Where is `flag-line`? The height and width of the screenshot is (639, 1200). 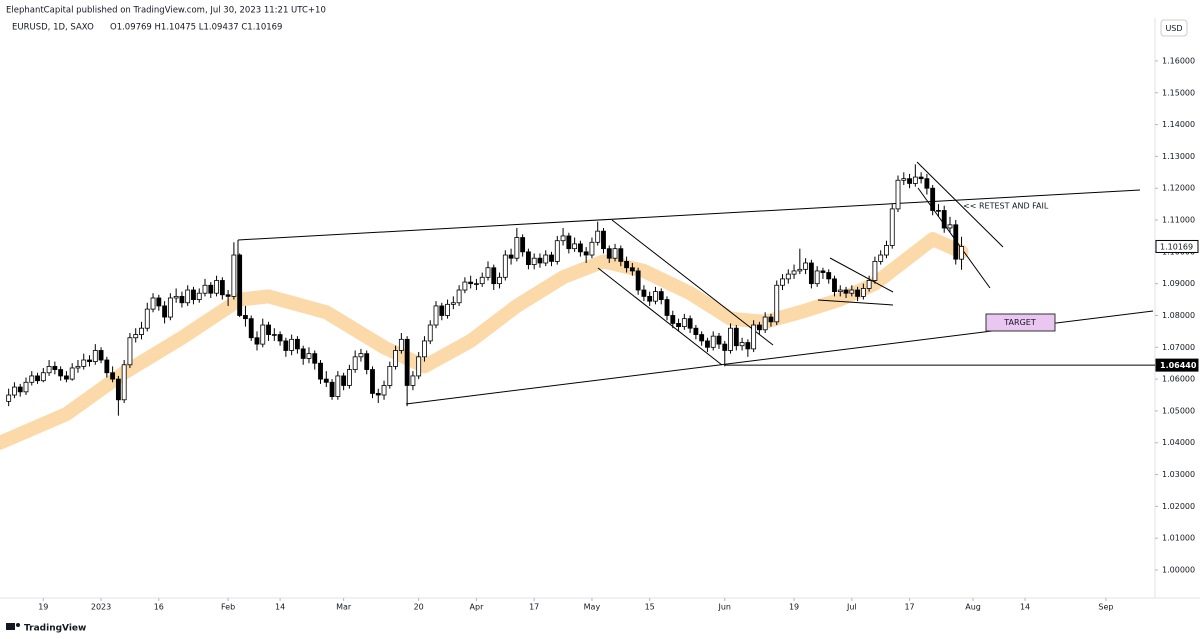 flag-line is located at coordinates (855, 302).